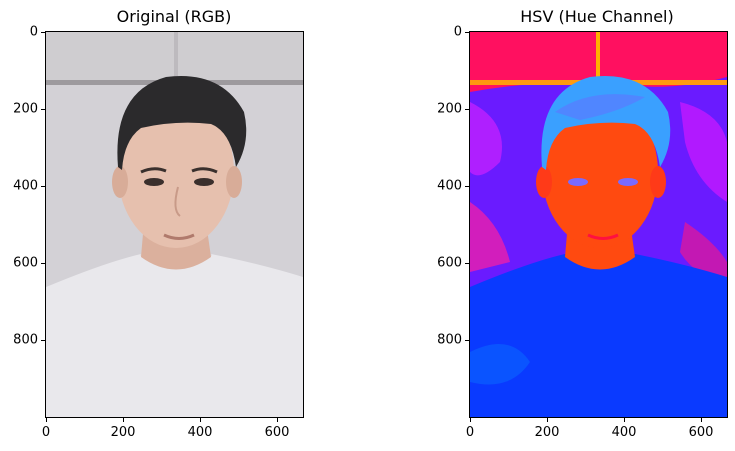  I want to click on panel-title-hue: HSV (Hue Channel), so click(597, 16).